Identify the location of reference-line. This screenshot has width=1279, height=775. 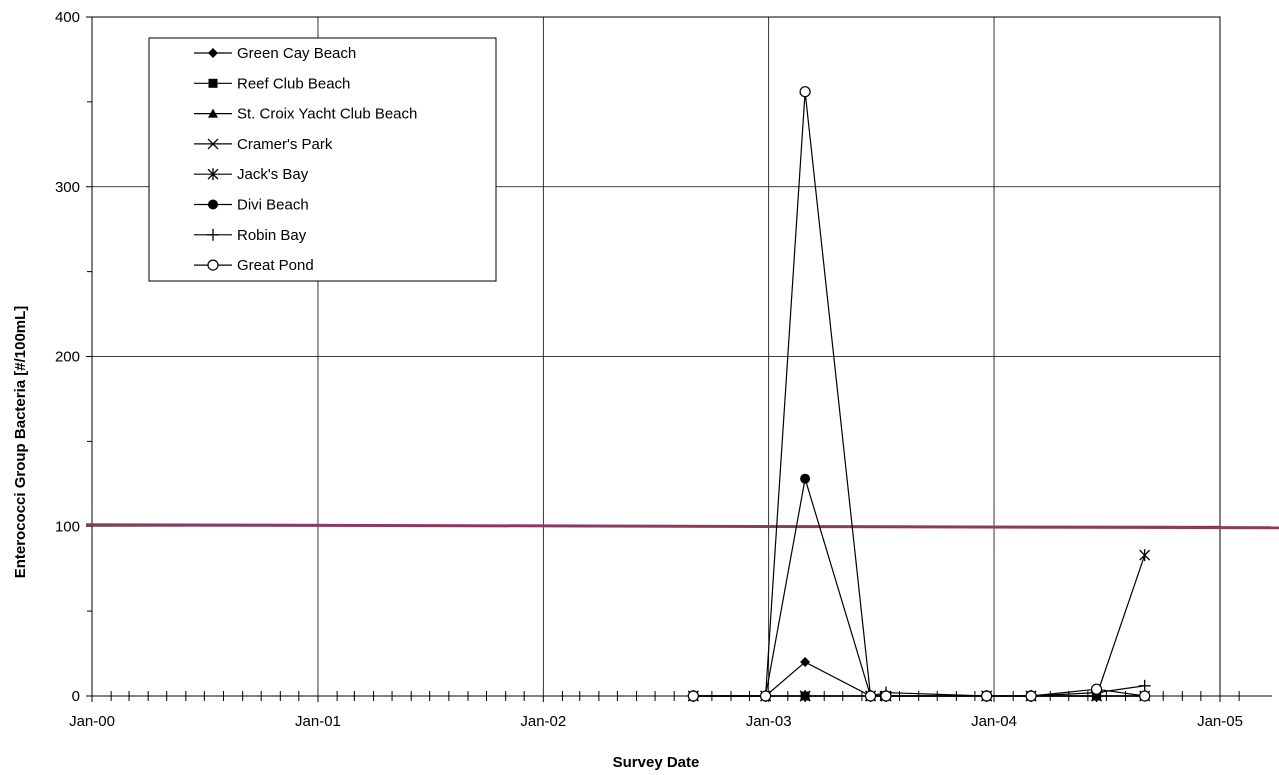
(682, 526).